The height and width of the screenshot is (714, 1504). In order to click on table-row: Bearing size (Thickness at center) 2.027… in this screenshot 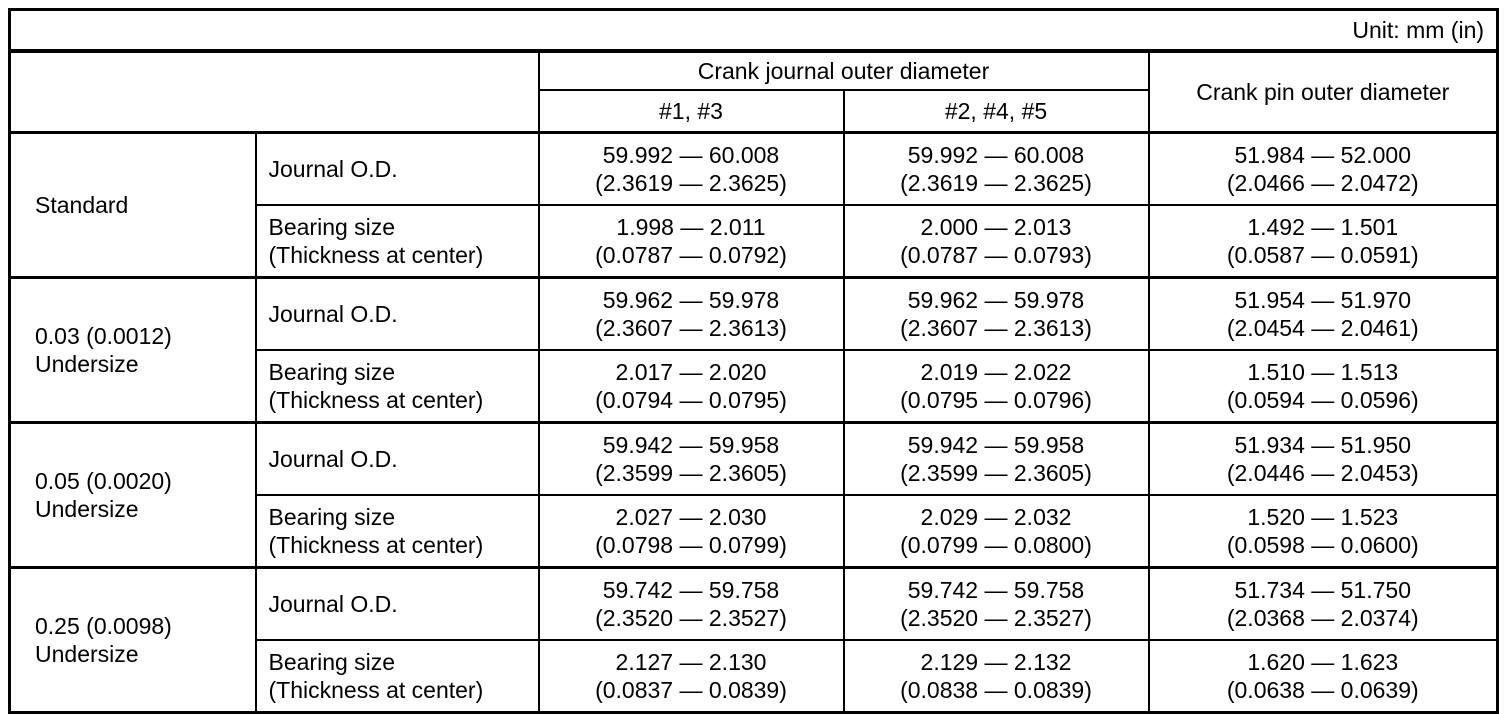, I will do `click(754, 531)`.